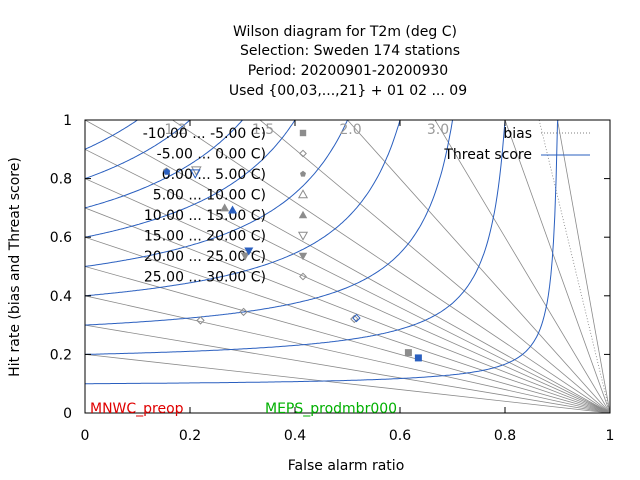  Describe the element at coordinates (214, 175) in the screenshot. I see `class-legend-label: 0.00 ... 5.00 C)` at that location.